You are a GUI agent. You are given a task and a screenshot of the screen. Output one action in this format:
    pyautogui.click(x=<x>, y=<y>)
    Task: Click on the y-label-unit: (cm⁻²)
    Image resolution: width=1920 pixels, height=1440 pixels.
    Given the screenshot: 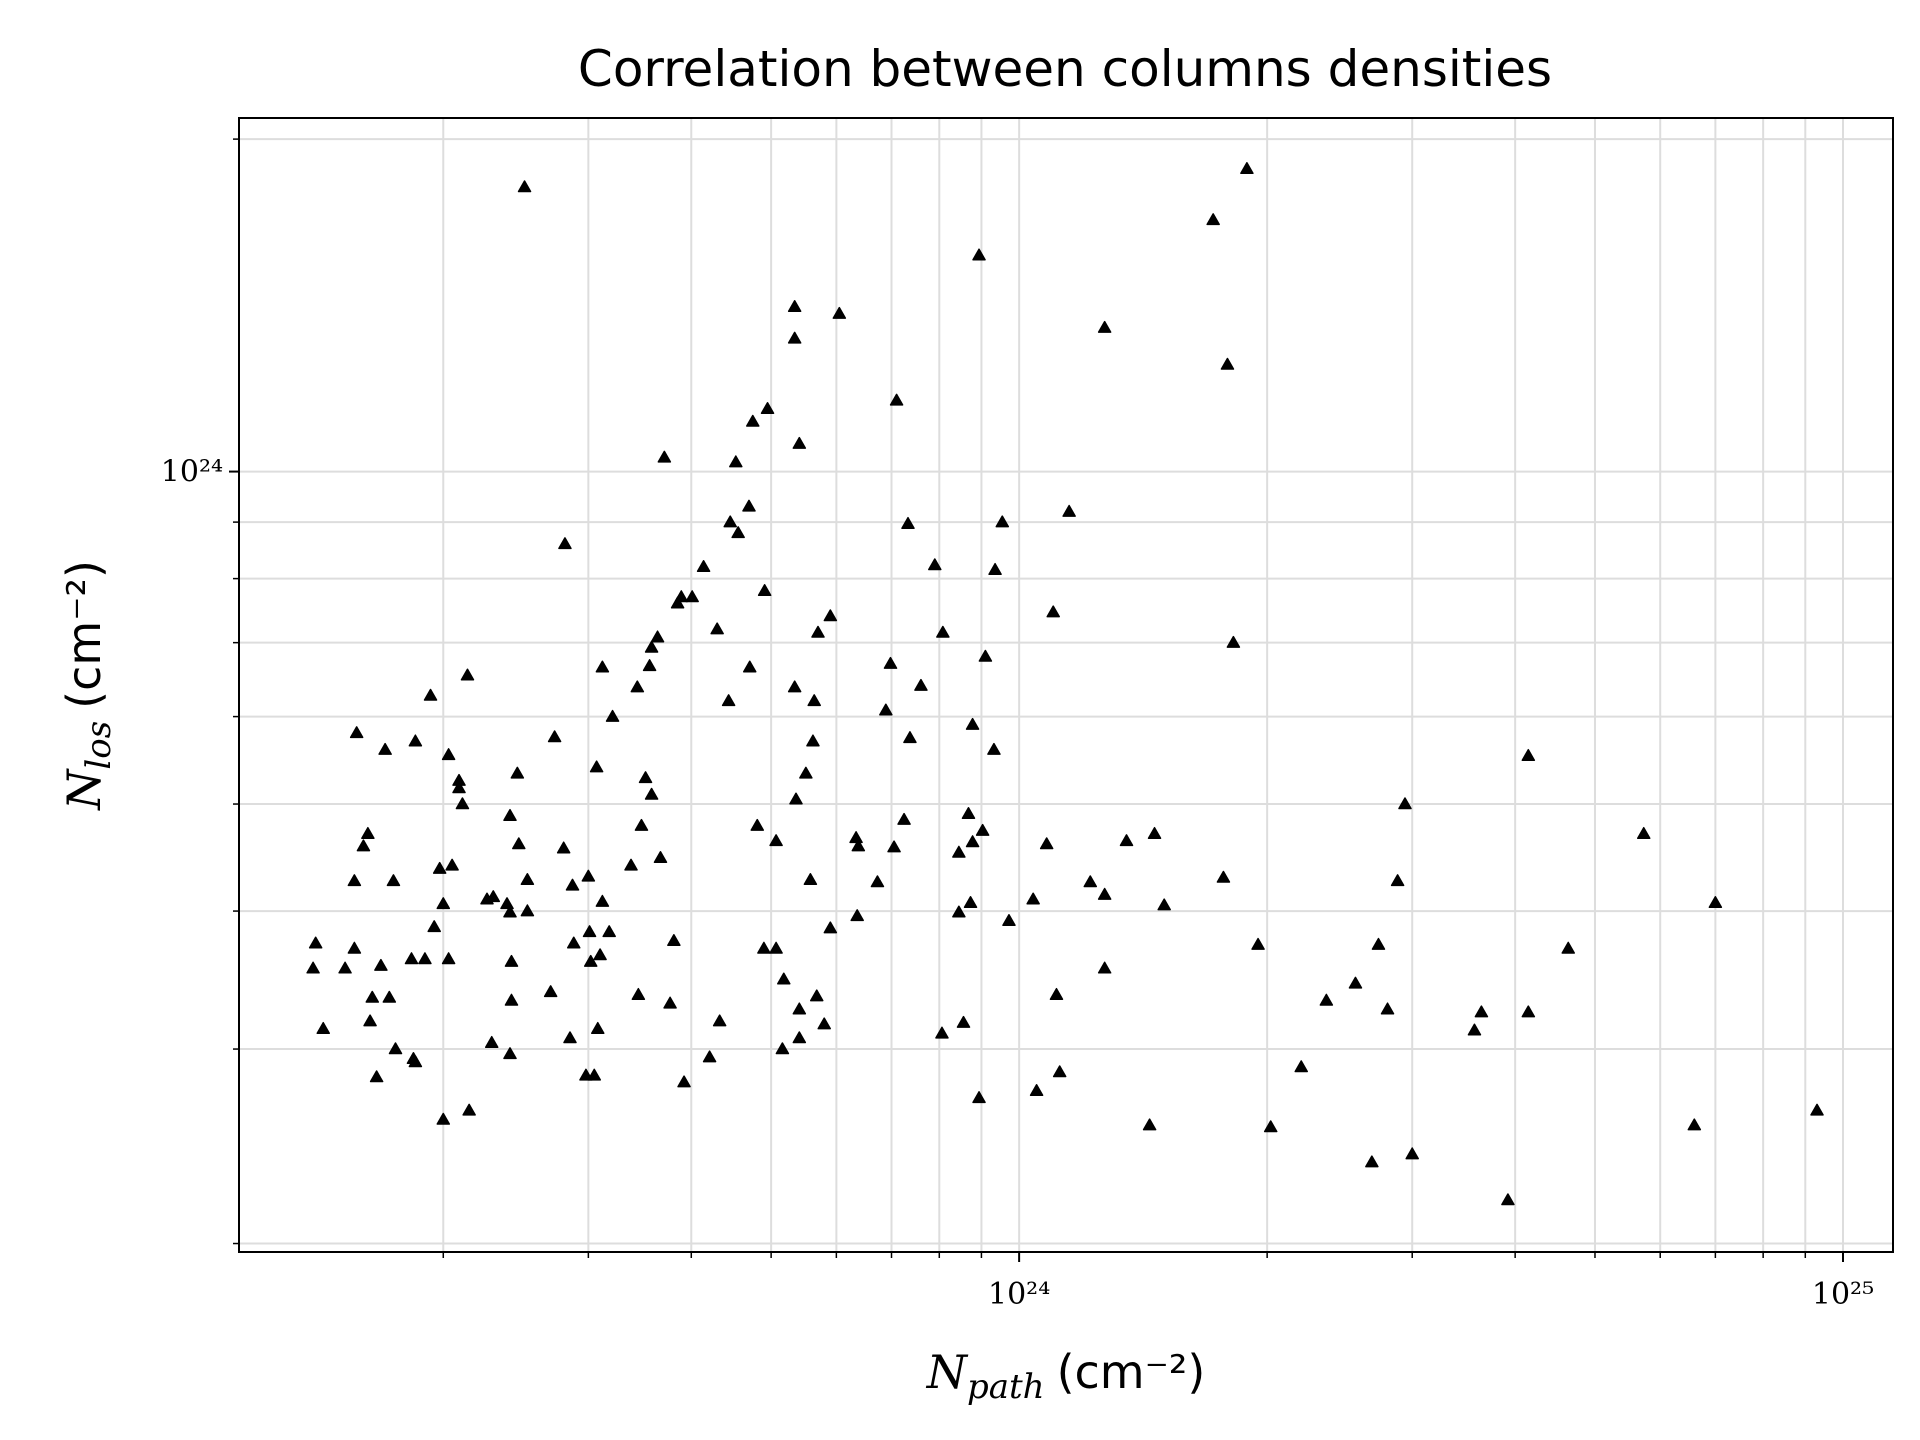 What is the action you would take?
    pyautogui.click(x=84, y=634)
    